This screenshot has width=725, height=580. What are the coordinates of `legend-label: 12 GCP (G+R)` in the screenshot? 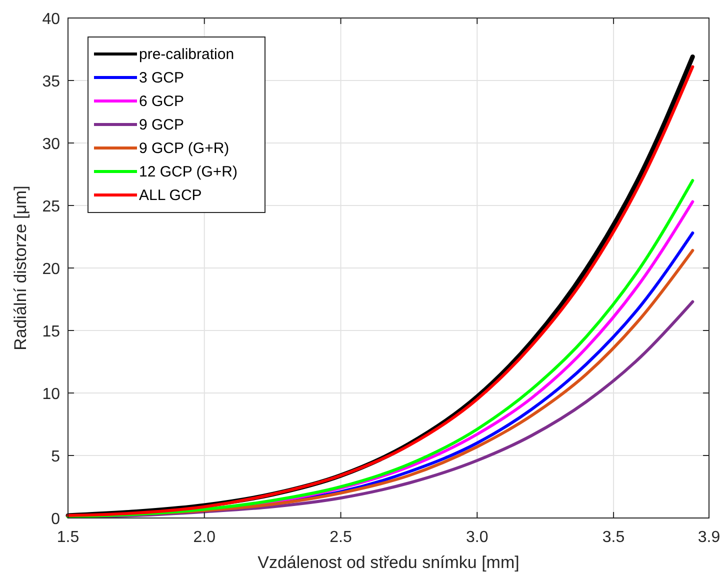 It's located at (188, 172).